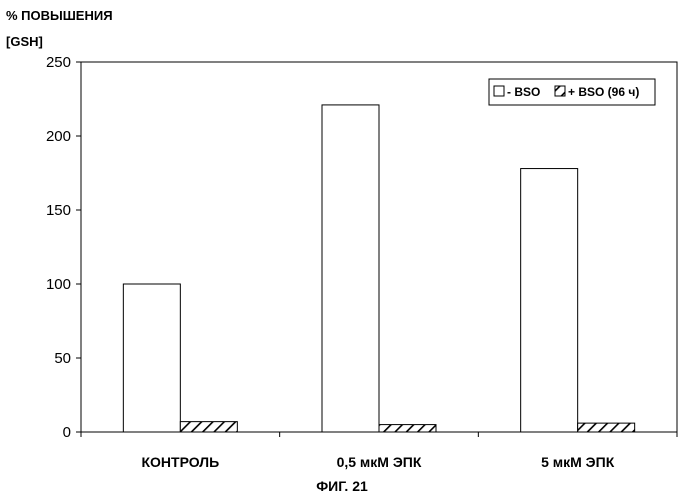 This screenshot has height=500, width=684. What do you see at coordinates (67, 432) in the screenshot?
I see `y-tick-label: 0` at bounding box center [67, 432].